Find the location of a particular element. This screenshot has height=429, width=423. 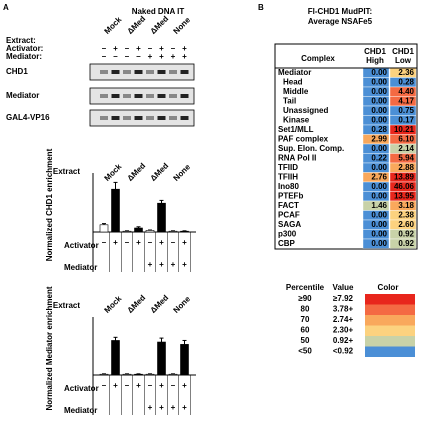

table-header: CHD1 Low is located at coordinates (403, 56).